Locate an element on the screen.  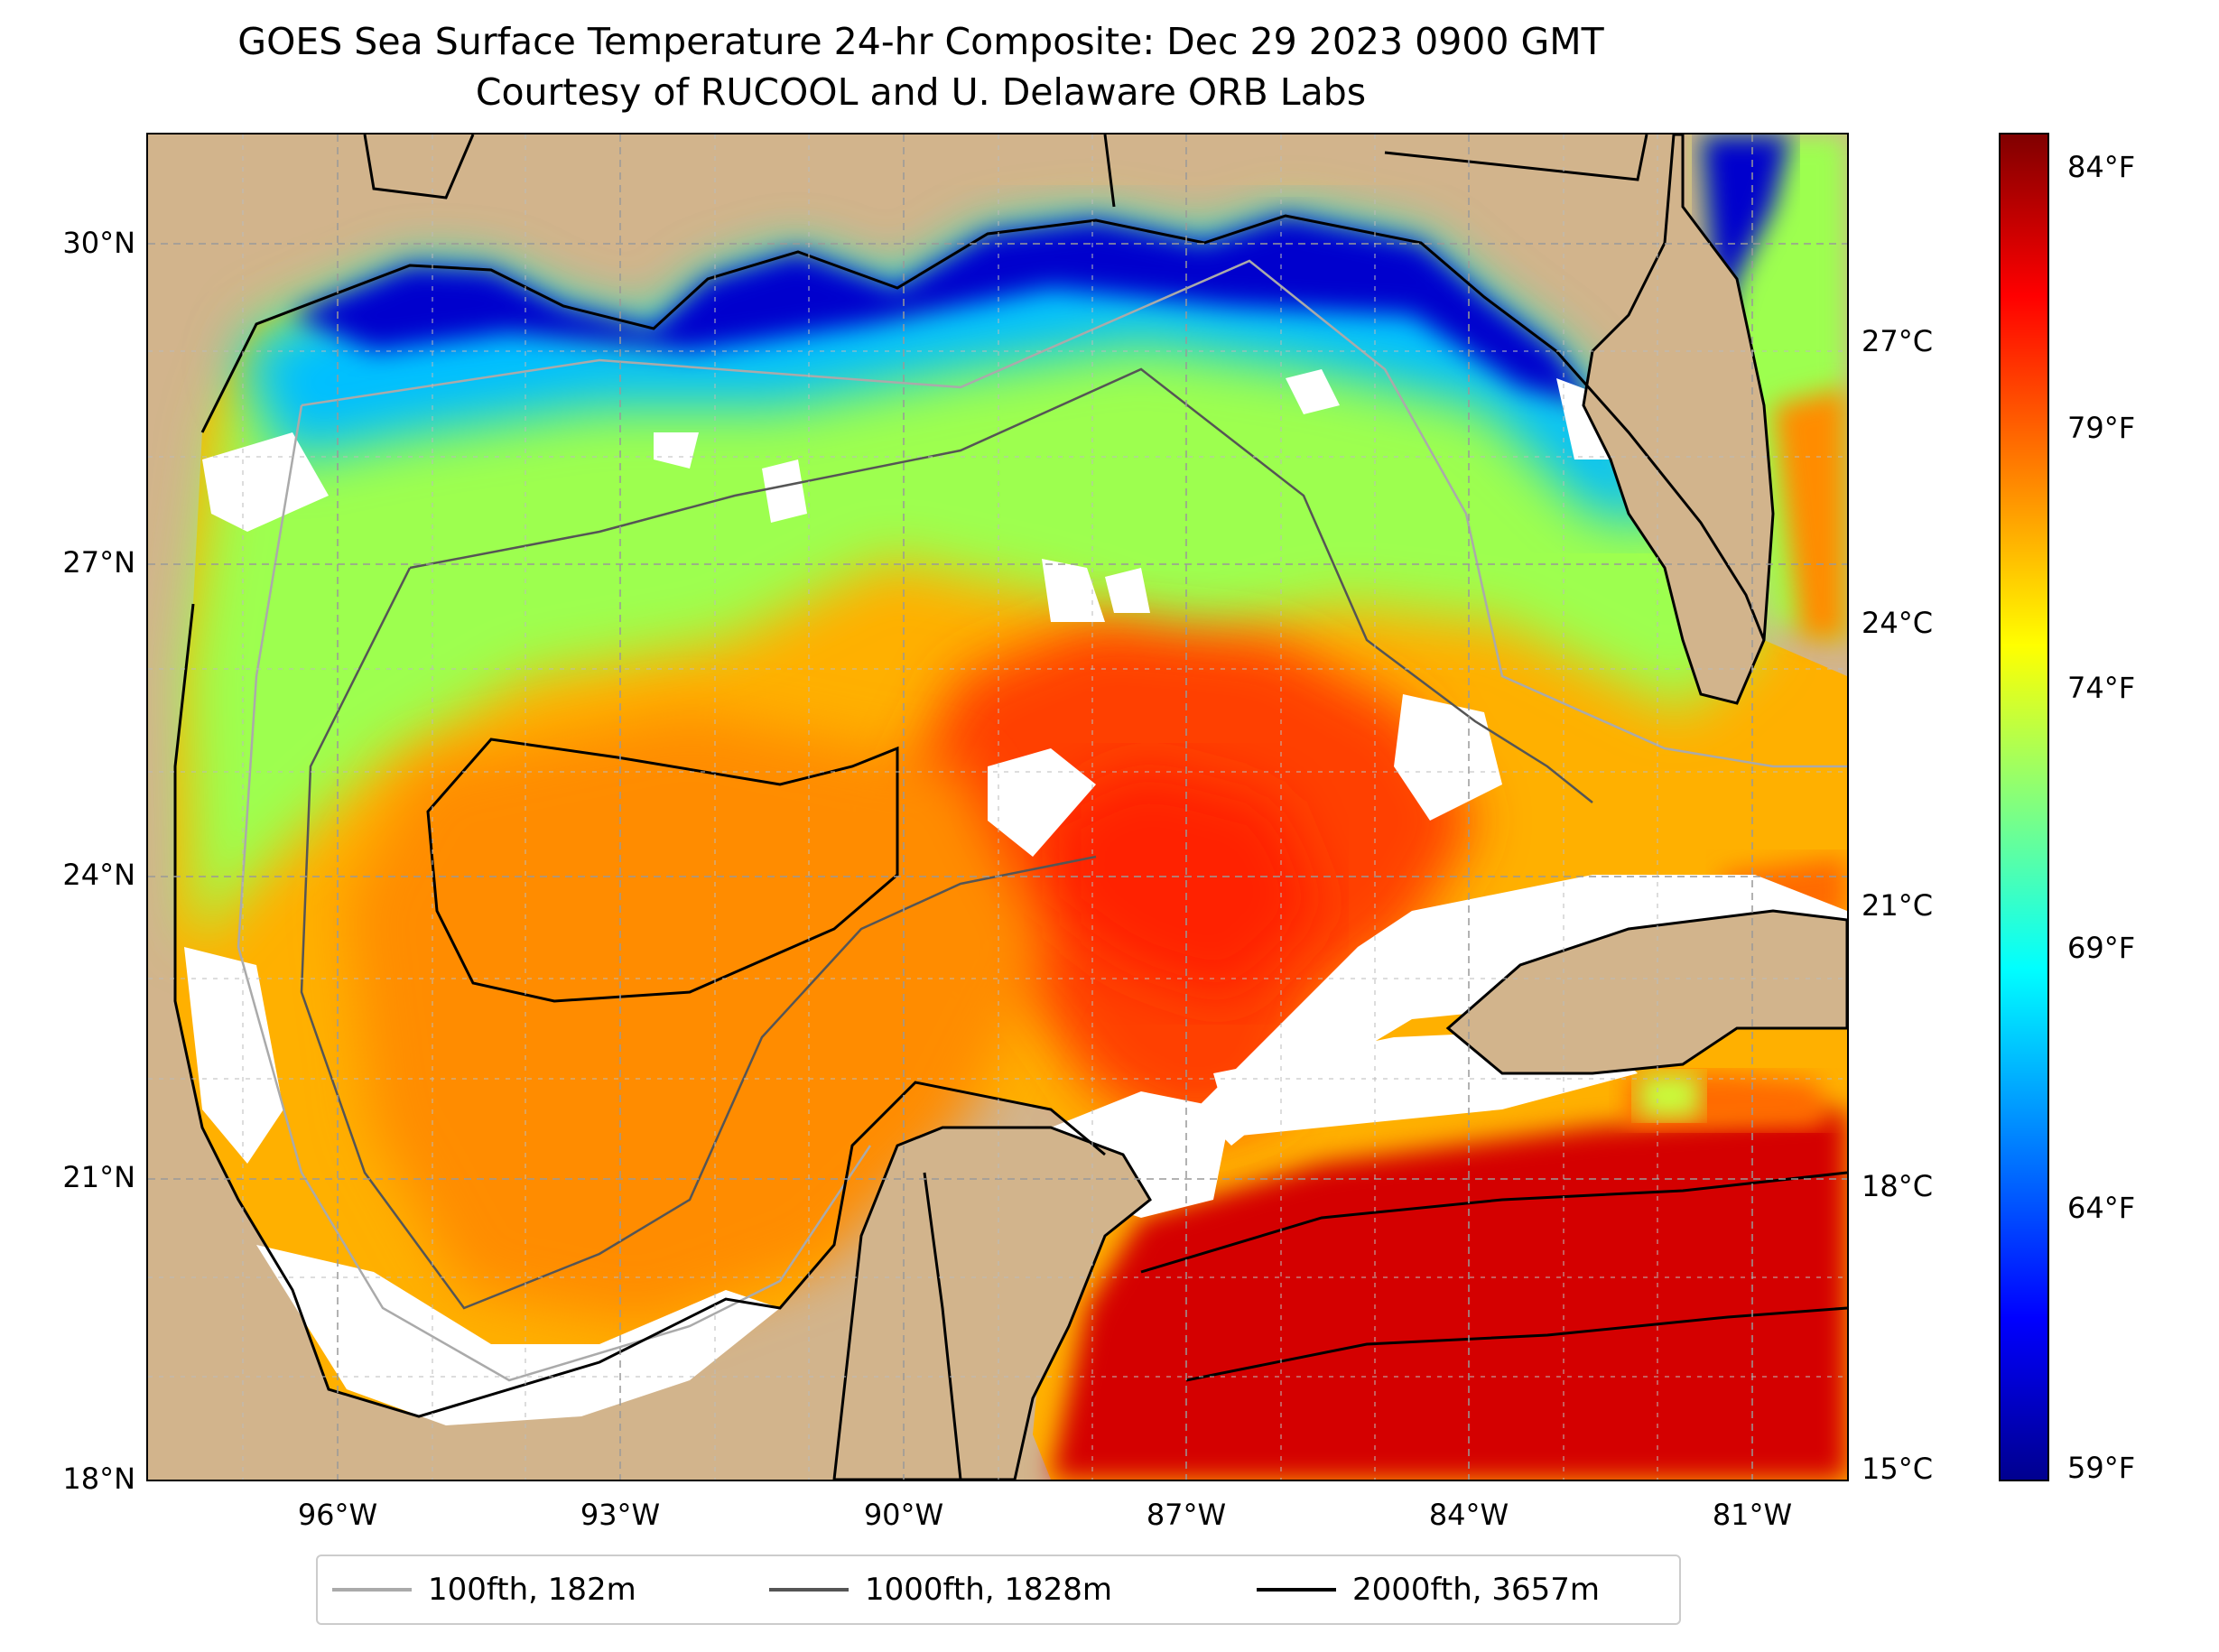
lon-tick-label: 90°W is located at coordinates (903, 1515).